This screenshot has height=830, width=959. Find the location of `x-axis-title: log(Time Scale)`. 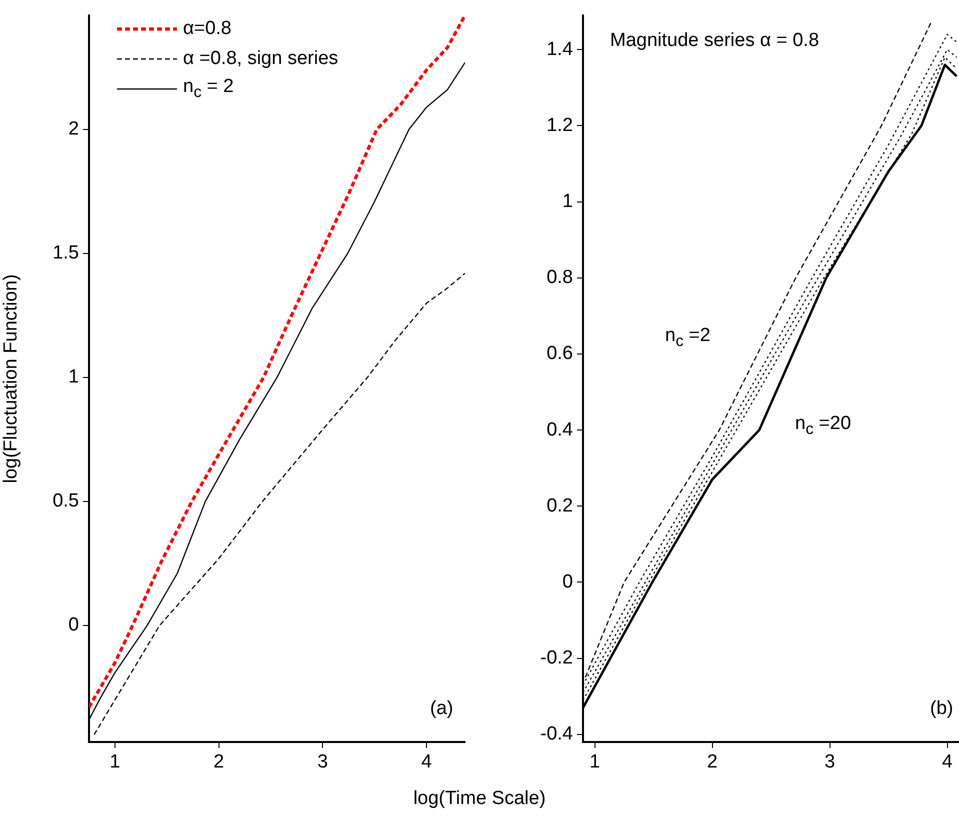

x-axis-title: log(Time Scale) is located at coordinates (479, 799).